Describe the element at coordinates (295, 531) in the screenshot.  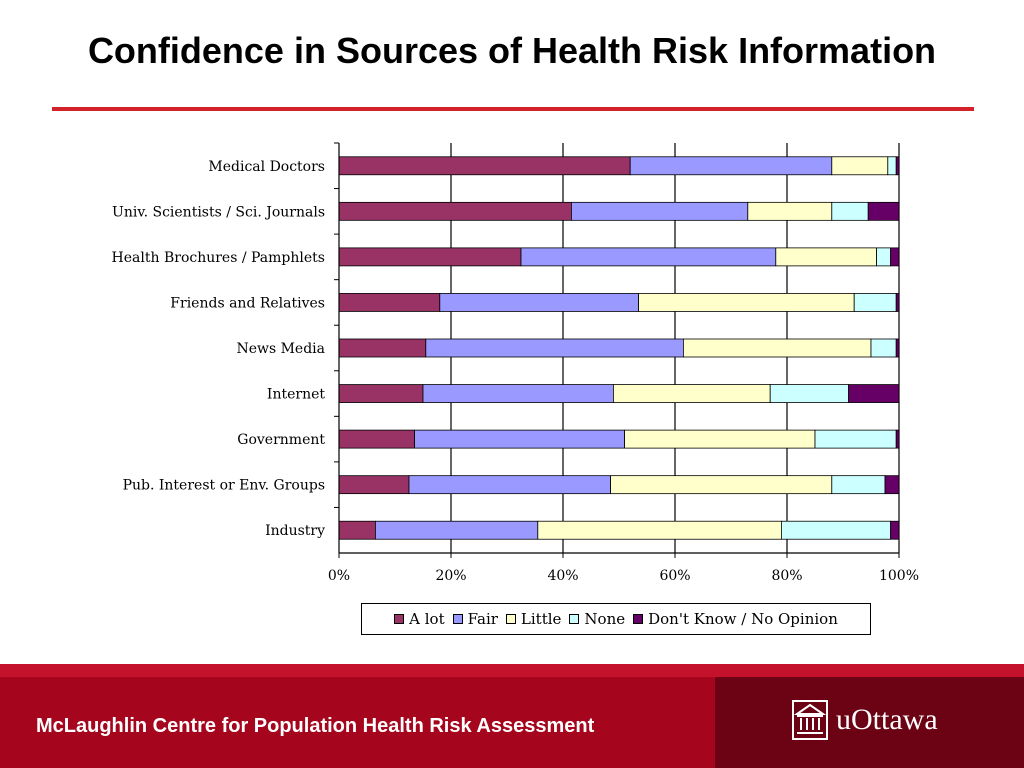
I see `category-label: Industry` at that location.